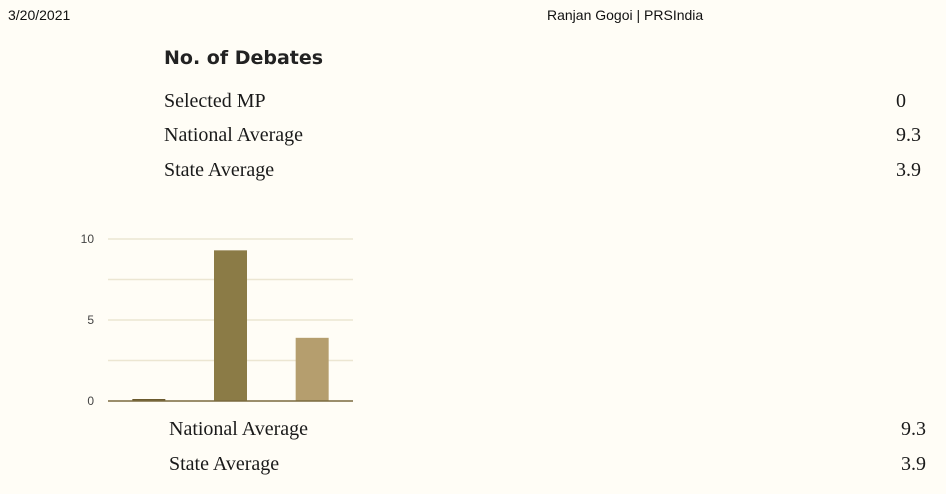 This screenshot has width=946, height=494. I want to click on legend-value-national-average: 9.3, so click(913, 429).